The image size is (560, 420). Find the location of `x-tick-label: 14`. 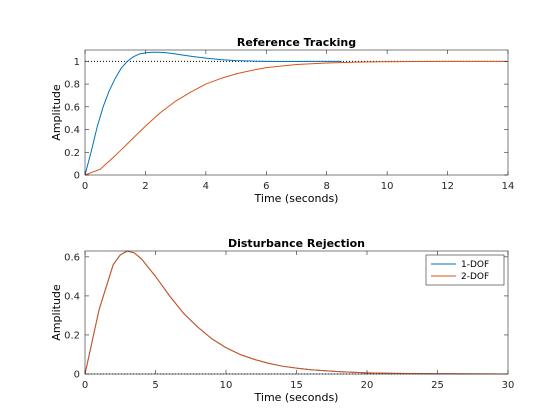

x-tick-label: 14 is located at coordinates (508, 186).